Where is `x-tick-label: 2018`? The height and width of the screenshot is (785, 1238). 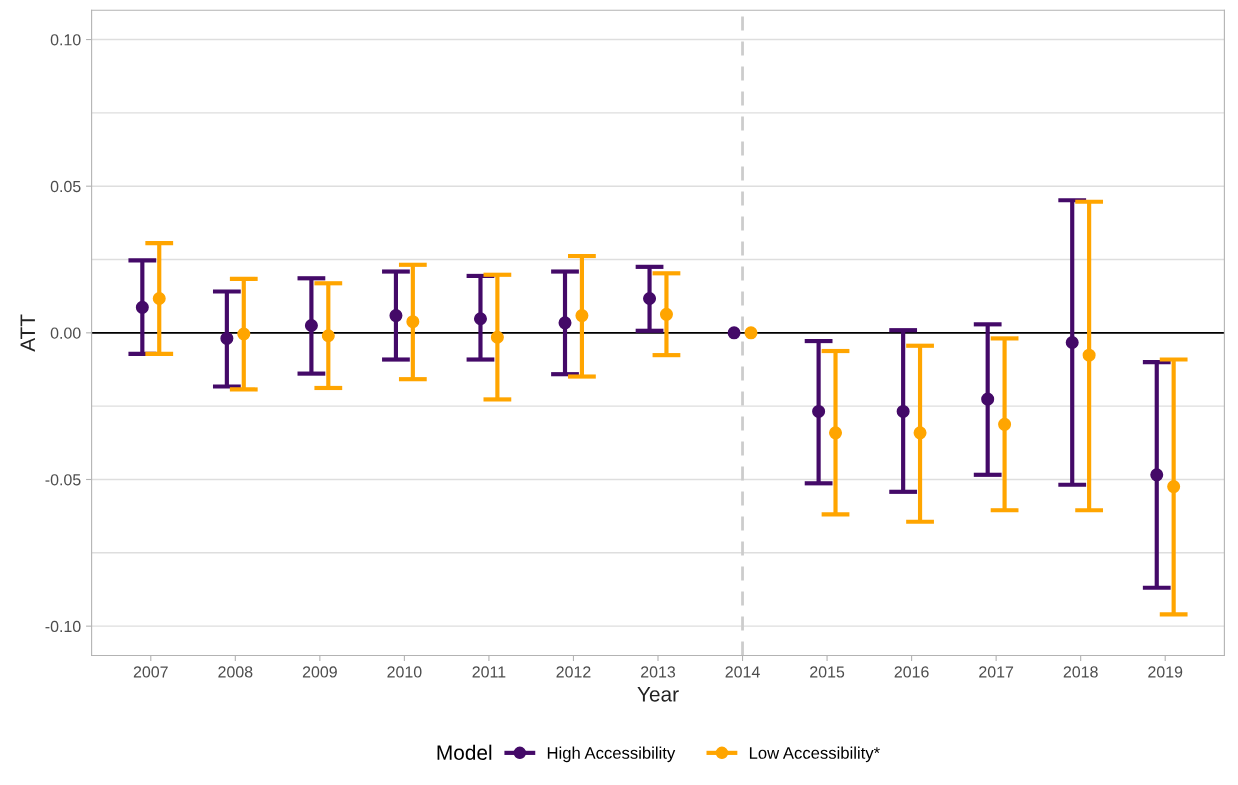
x-tick-label: 2018 is located at coordinates (1080, 672).